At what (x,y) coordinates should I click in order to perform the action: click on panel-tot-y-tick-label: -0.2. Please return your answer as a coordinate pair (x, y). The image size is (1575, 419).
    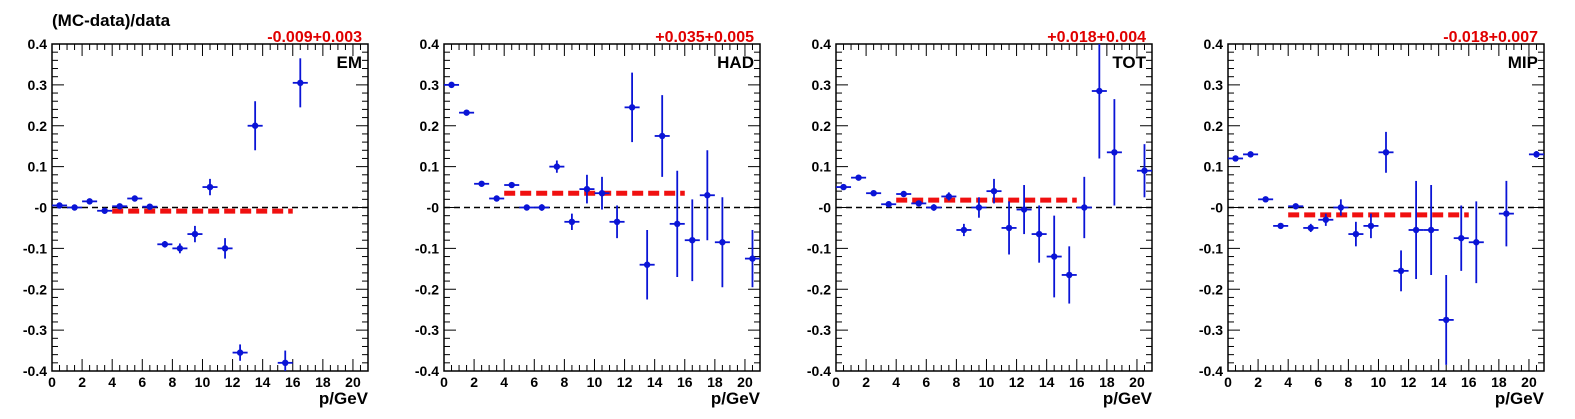
    Looking at the image, I should click on (819, 289).